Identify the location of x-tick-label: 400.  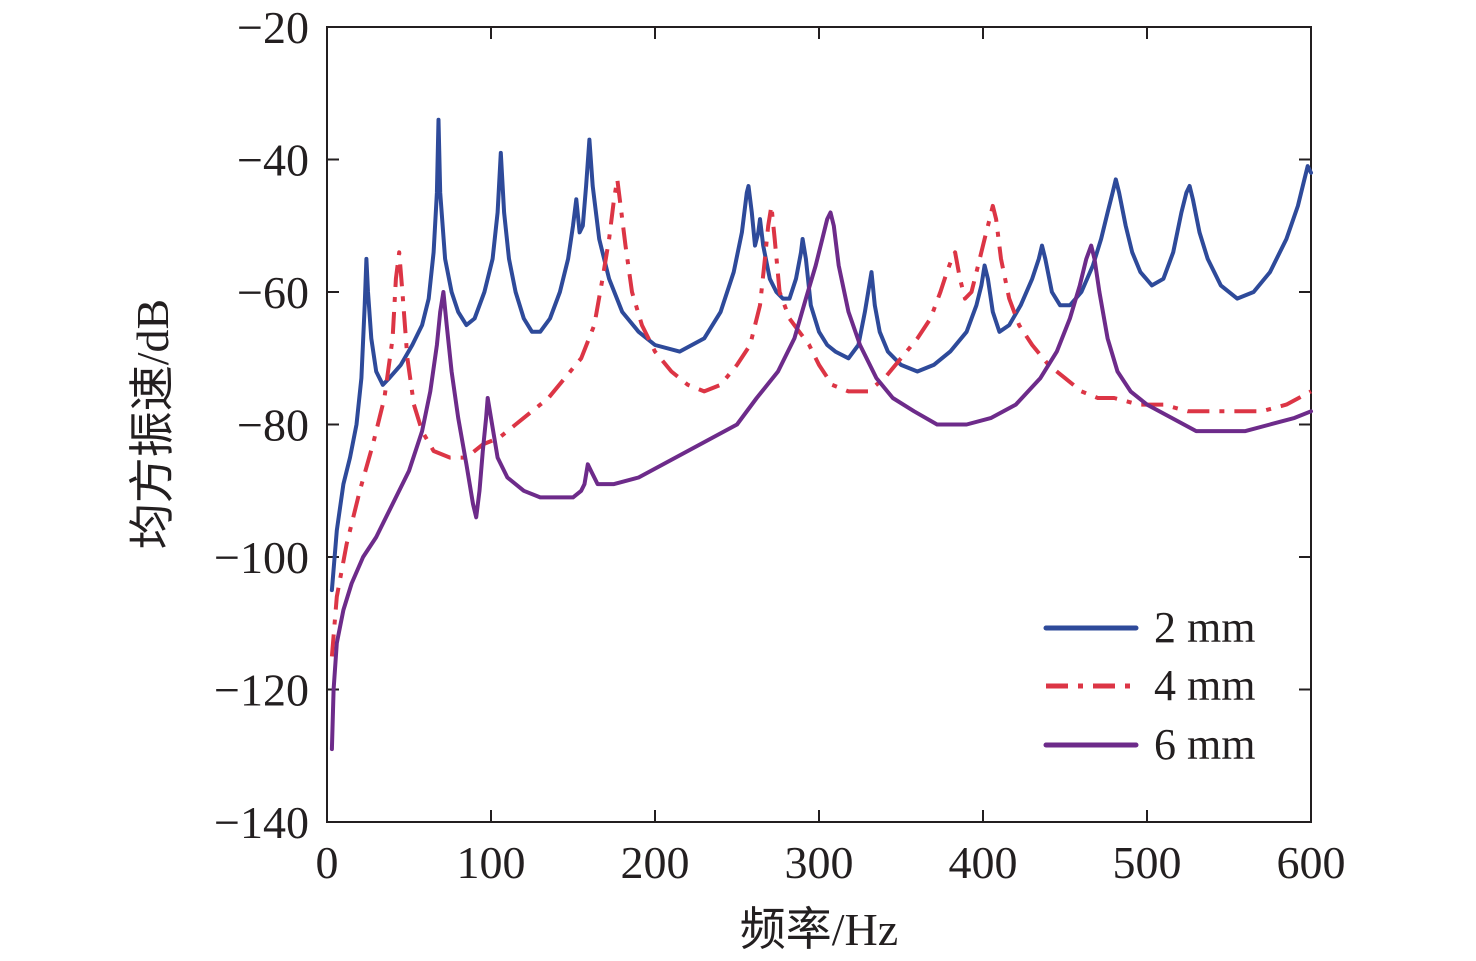
(983, 862).